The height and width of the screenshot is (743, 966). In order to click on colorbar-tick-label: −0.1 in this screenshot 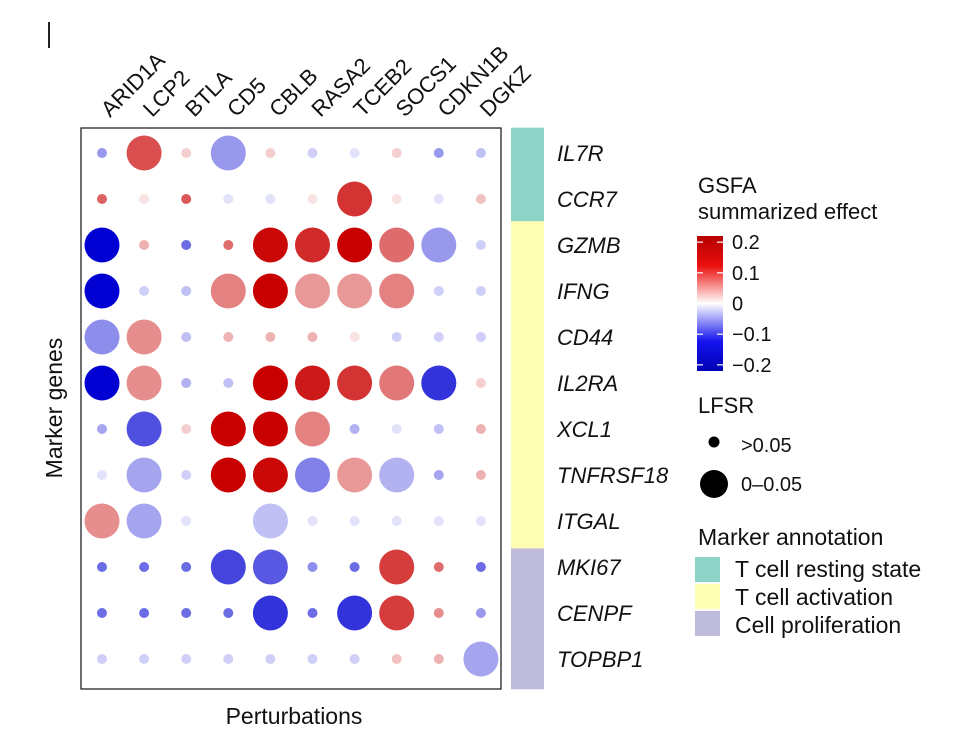, I will do `click(751, 335)`.